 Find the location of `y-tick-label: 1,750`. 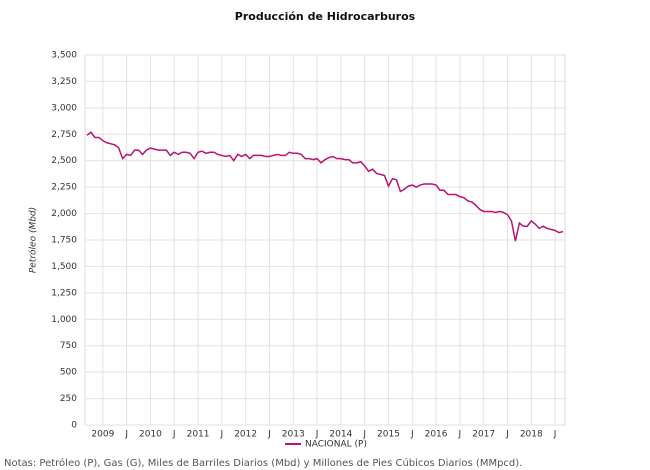

y-tick-label: 1,750 is located at coordinates (64, 241).